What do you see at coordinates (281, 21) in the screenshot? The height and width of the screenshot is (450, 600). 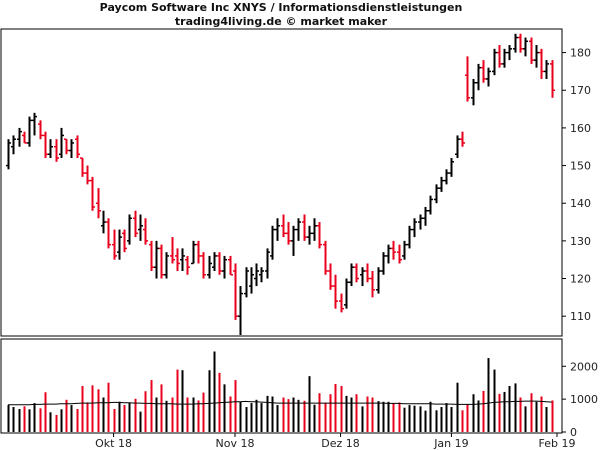 I see `chart-subtitle: trading4living.de © market maker` at bounding box center [281, 21].